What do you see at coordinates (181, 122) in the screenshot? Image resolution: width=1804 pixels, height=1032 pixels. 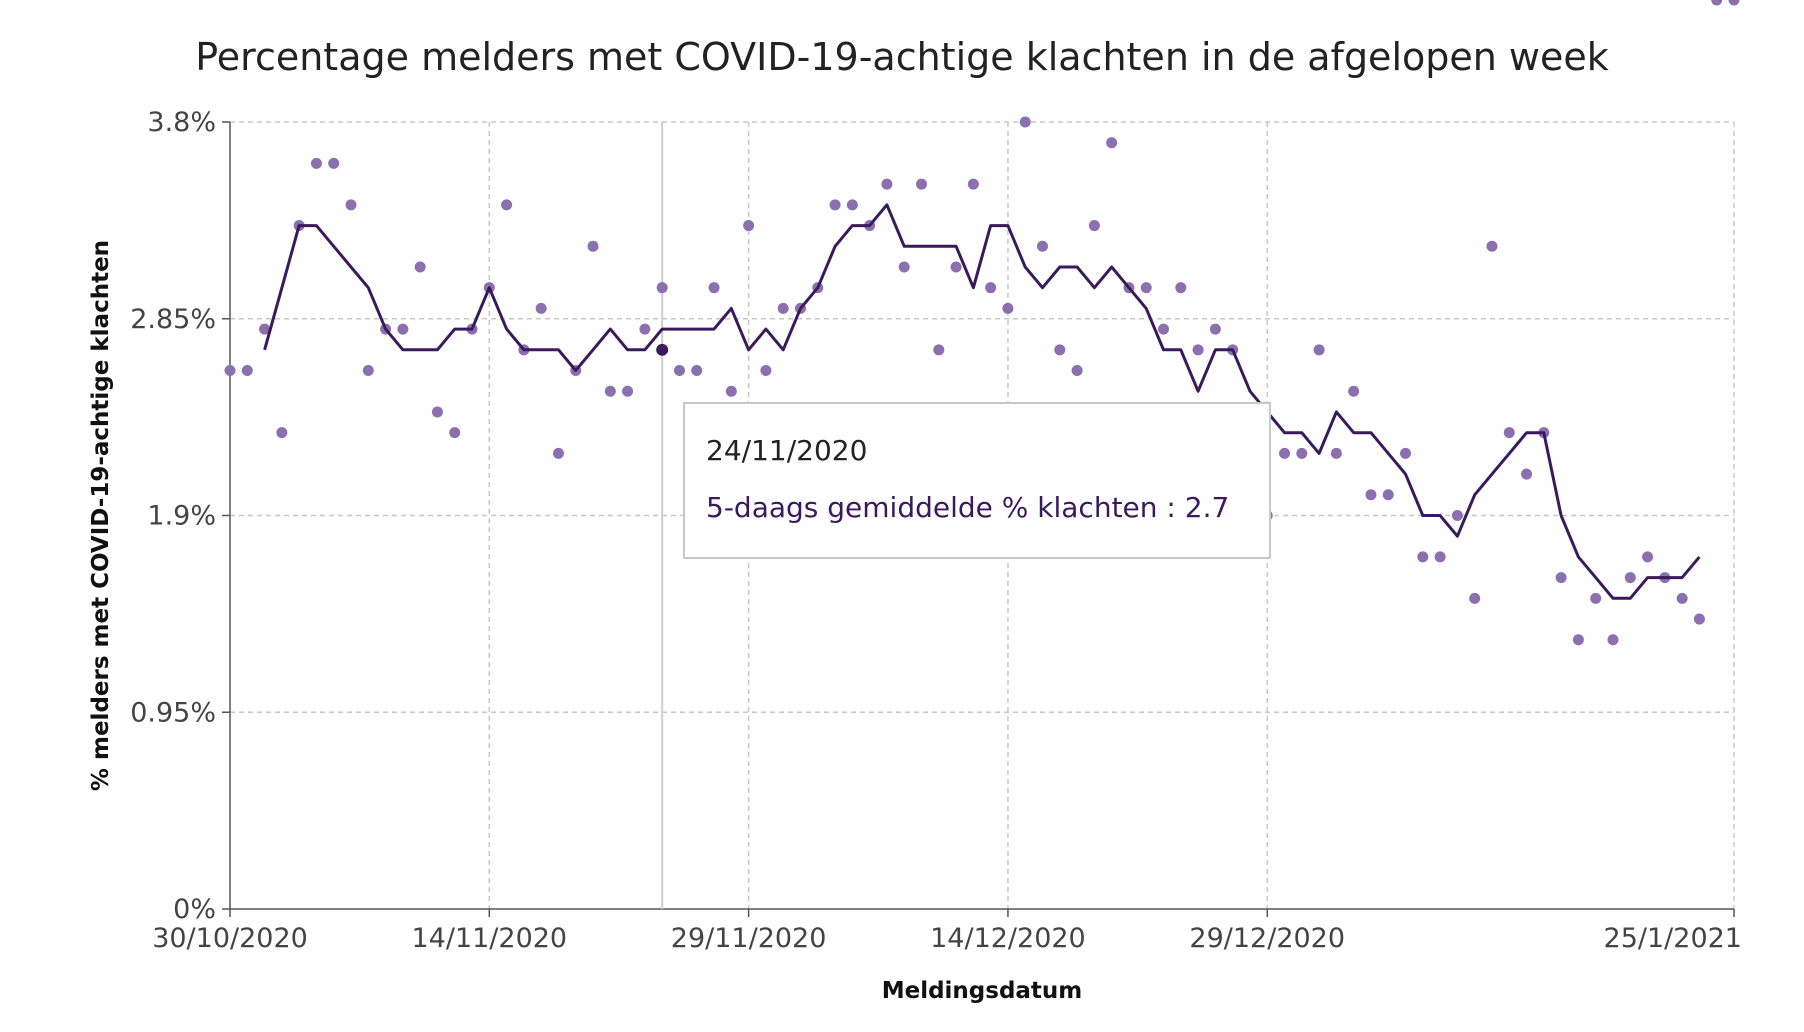 I see `y-tick-label: 3.8%` at bounding box center [181, 122].